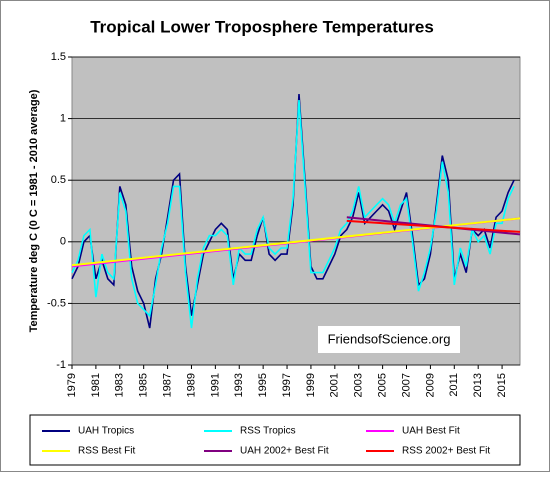 This screenshot has height=477, width=550. I want to click on legend-label: RSS 2002+ Best Fit, so click(446, 451).